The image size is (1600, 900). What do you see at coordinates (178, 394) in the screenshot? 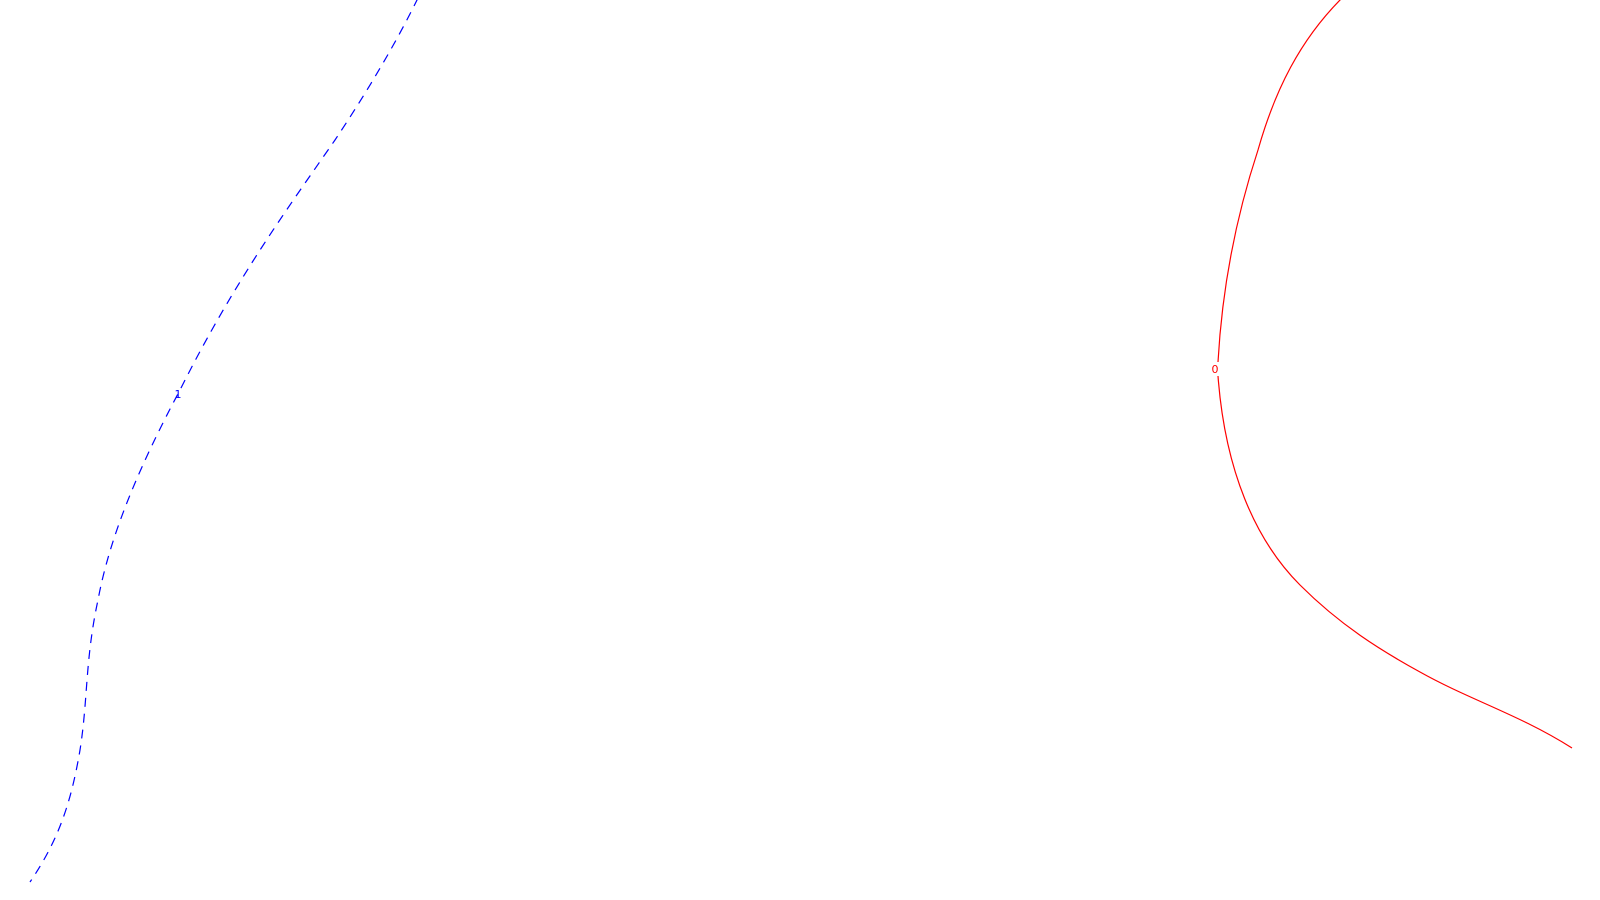
I see `contour-label-level-1: 1` at bounding box center [178, 394].